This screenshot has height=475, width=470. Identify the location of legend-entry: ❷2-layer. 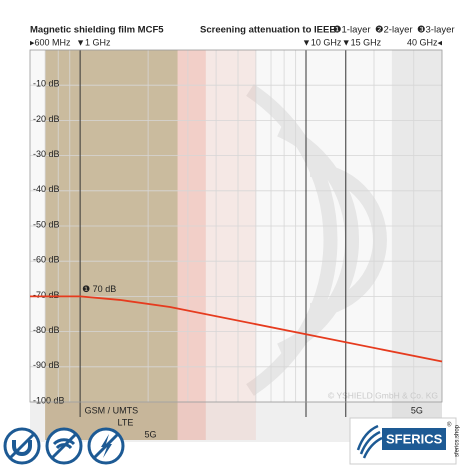
(394, 30).